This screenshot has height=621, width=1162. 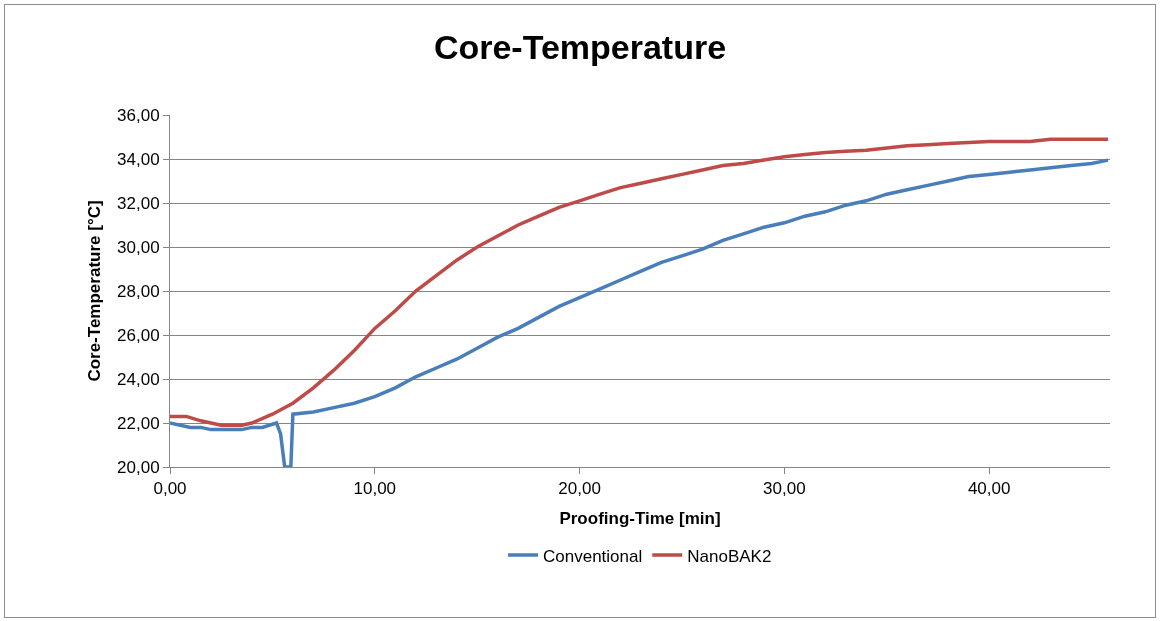 I want to click on x-tick-label: 40,00, so click(x=989, y=489).